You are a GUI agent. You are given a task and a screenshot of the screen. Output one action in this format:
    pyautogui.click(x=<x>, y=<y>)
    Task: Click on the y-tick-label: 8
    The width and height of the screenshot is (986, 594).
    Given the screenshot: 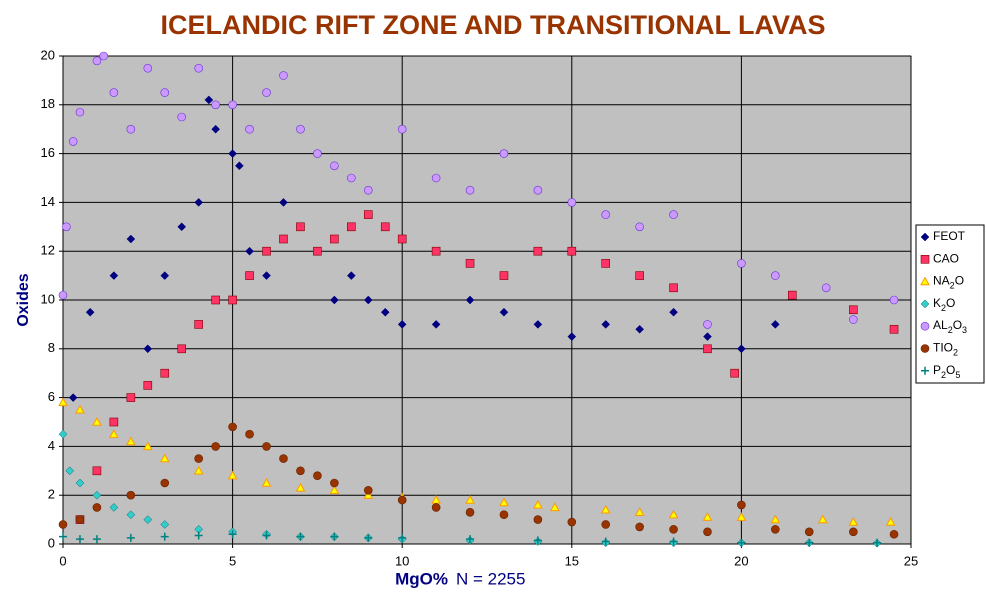 What is the action you would take?
    pyautogui.click(x=51, y=347)
    